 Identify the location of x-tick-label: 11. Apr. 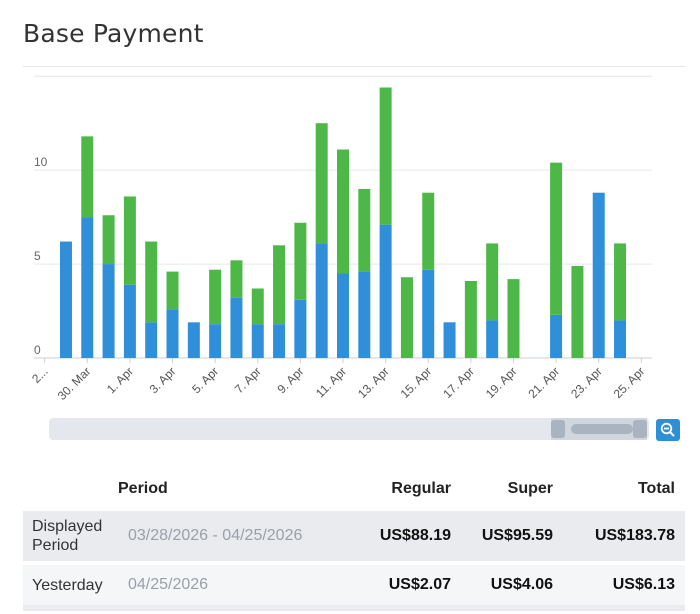
(331, 382).